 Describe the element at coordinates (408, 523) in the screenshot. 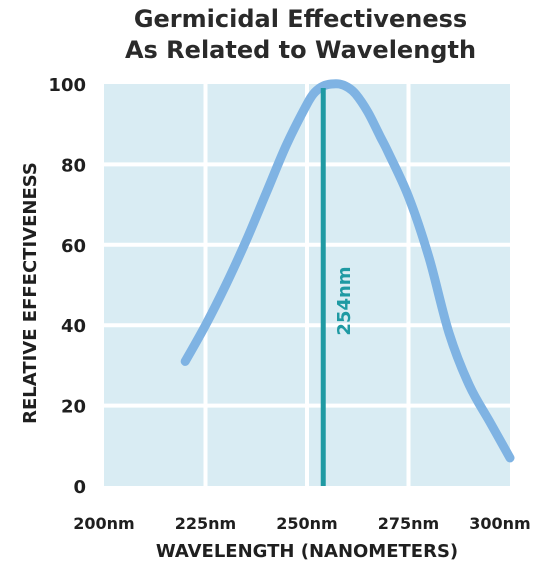

I see `x-tick-label: 275nm` at that location.